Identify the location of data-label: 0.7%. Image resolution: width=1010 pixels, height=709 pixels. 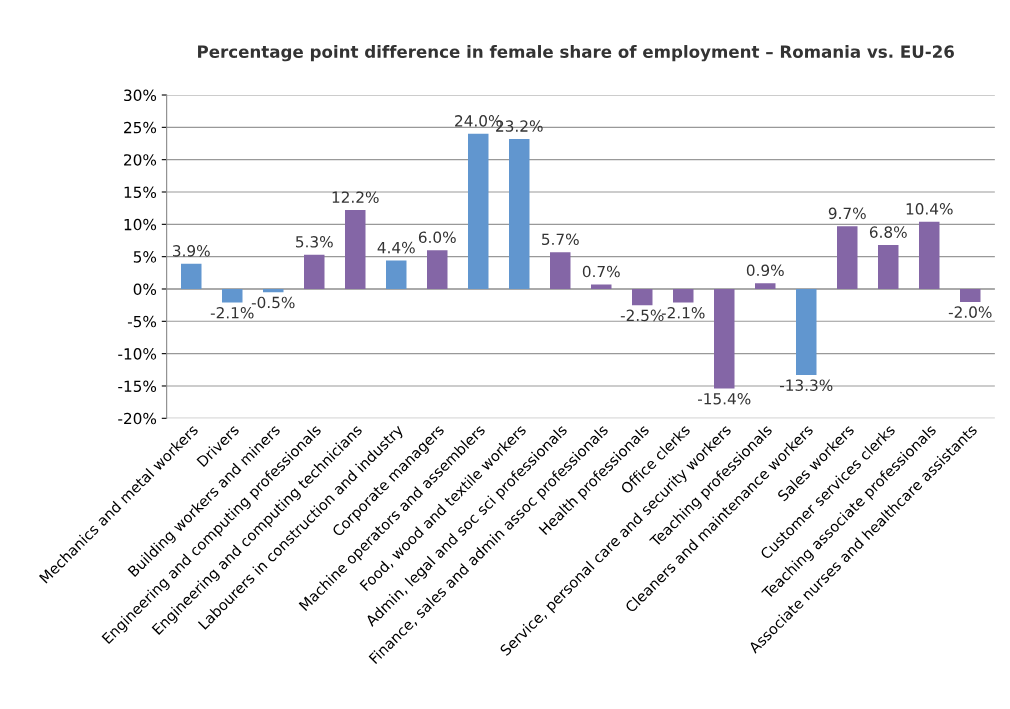
(601, 271).